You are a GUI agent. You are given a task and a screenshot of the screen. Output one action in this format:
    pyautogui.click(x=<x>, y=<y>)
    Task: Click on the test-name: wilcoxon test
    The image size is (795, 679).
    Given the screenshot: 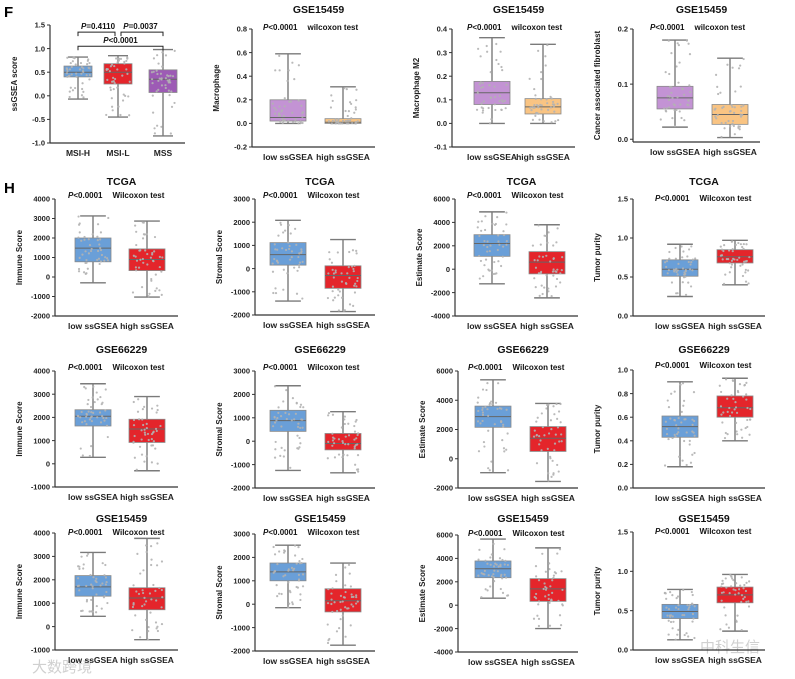 What is the action you would take?
    pyautogui.click(x=332, y=27)
    